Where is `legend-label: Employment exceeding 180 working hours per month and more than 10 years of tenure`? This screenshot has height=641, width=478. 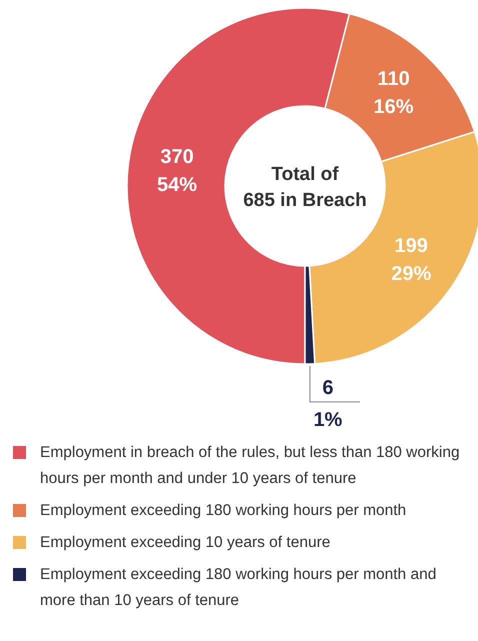
legend-label: Employment exceeding 180 working hours per month and more than 10 years of tenure is located at coordinates (238, 587).